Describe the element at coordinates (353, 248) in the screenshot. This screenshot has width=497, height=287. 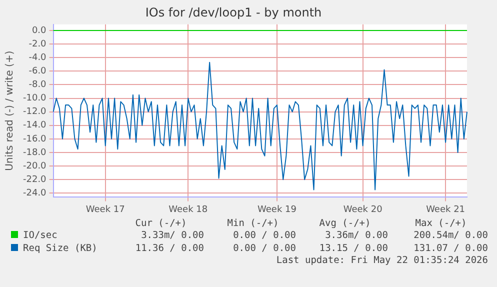
I see `text: 13.15 / 0.00` at that location.